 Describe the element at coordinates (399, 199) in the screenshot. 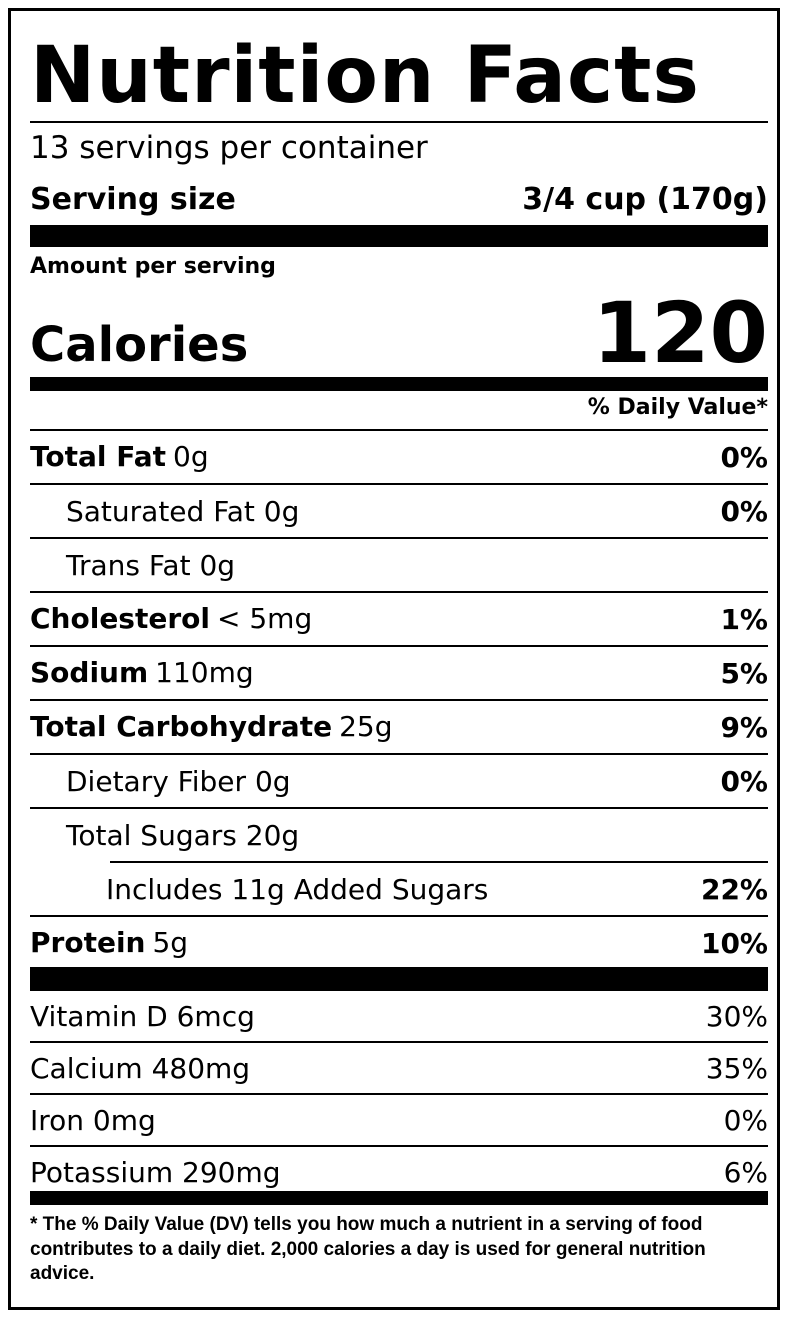

I see `serving-size-row: Serving size 3/4 cup (170g)` at that location.